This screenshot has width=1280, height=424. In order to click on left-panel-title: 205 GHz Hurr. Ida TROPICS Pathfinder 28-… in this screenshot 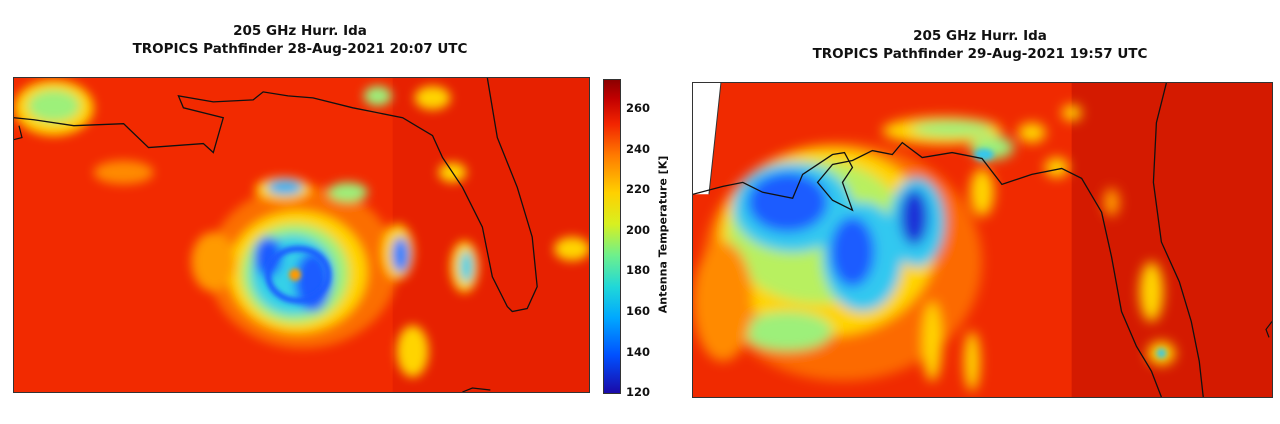, I will do `click(300, 40)`.